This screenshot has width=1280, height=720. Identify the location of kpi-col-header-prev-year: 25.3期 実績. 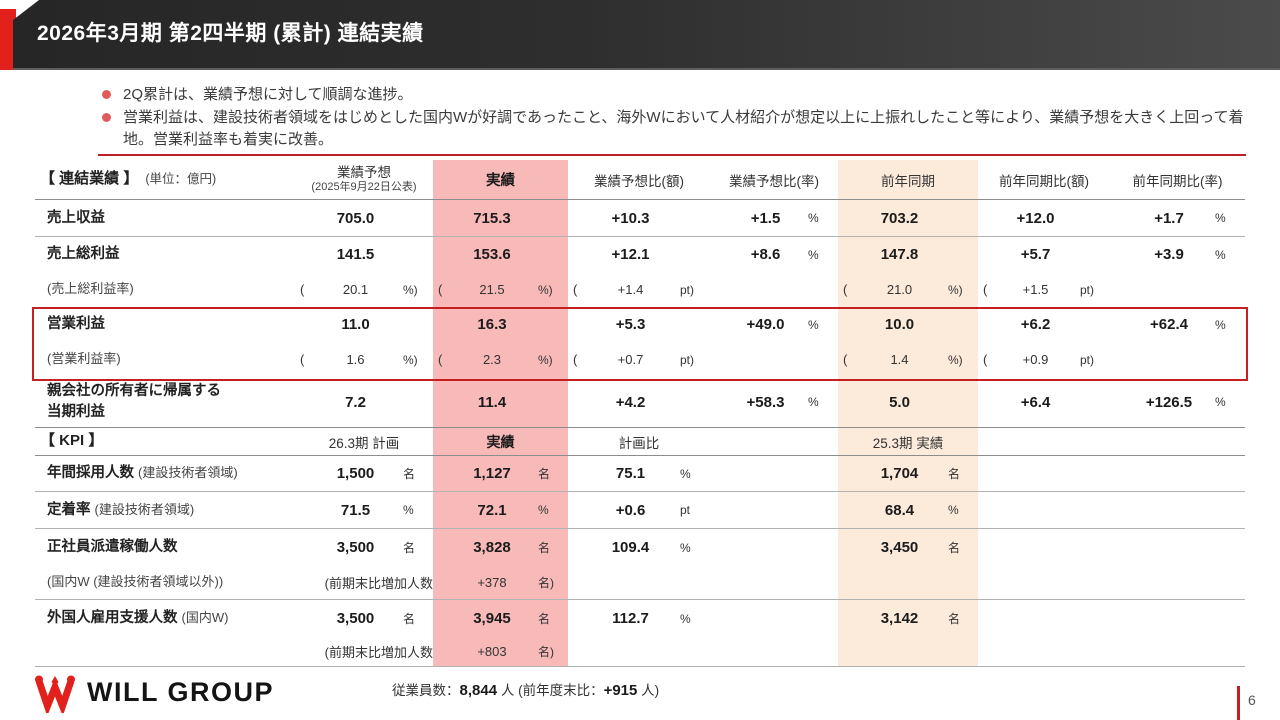
(908, 443).